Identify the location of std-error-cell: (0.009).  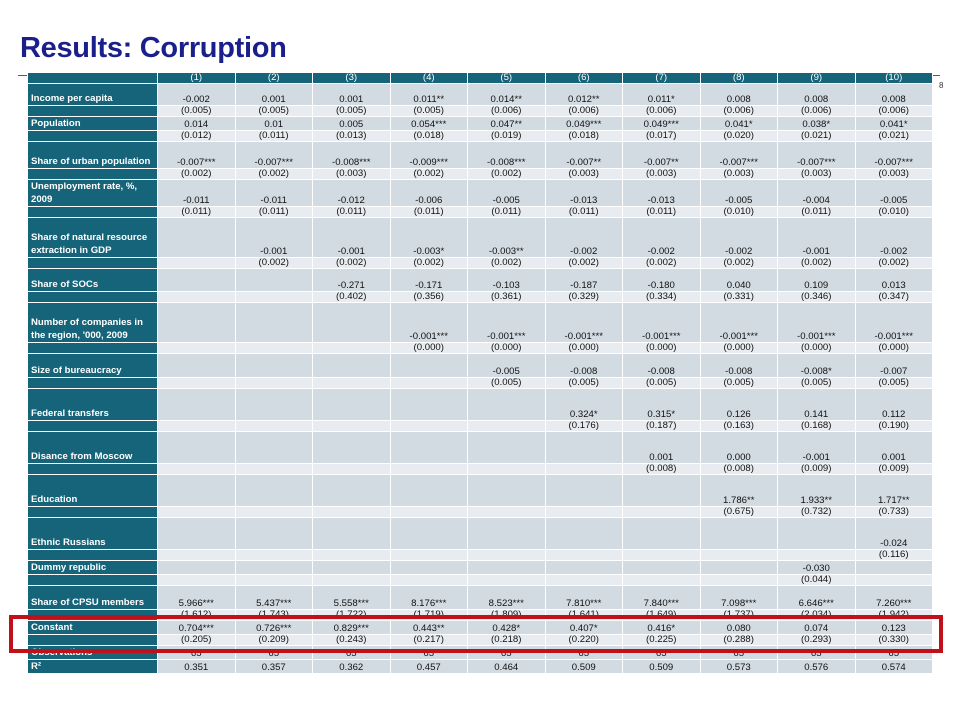
(816, 469).